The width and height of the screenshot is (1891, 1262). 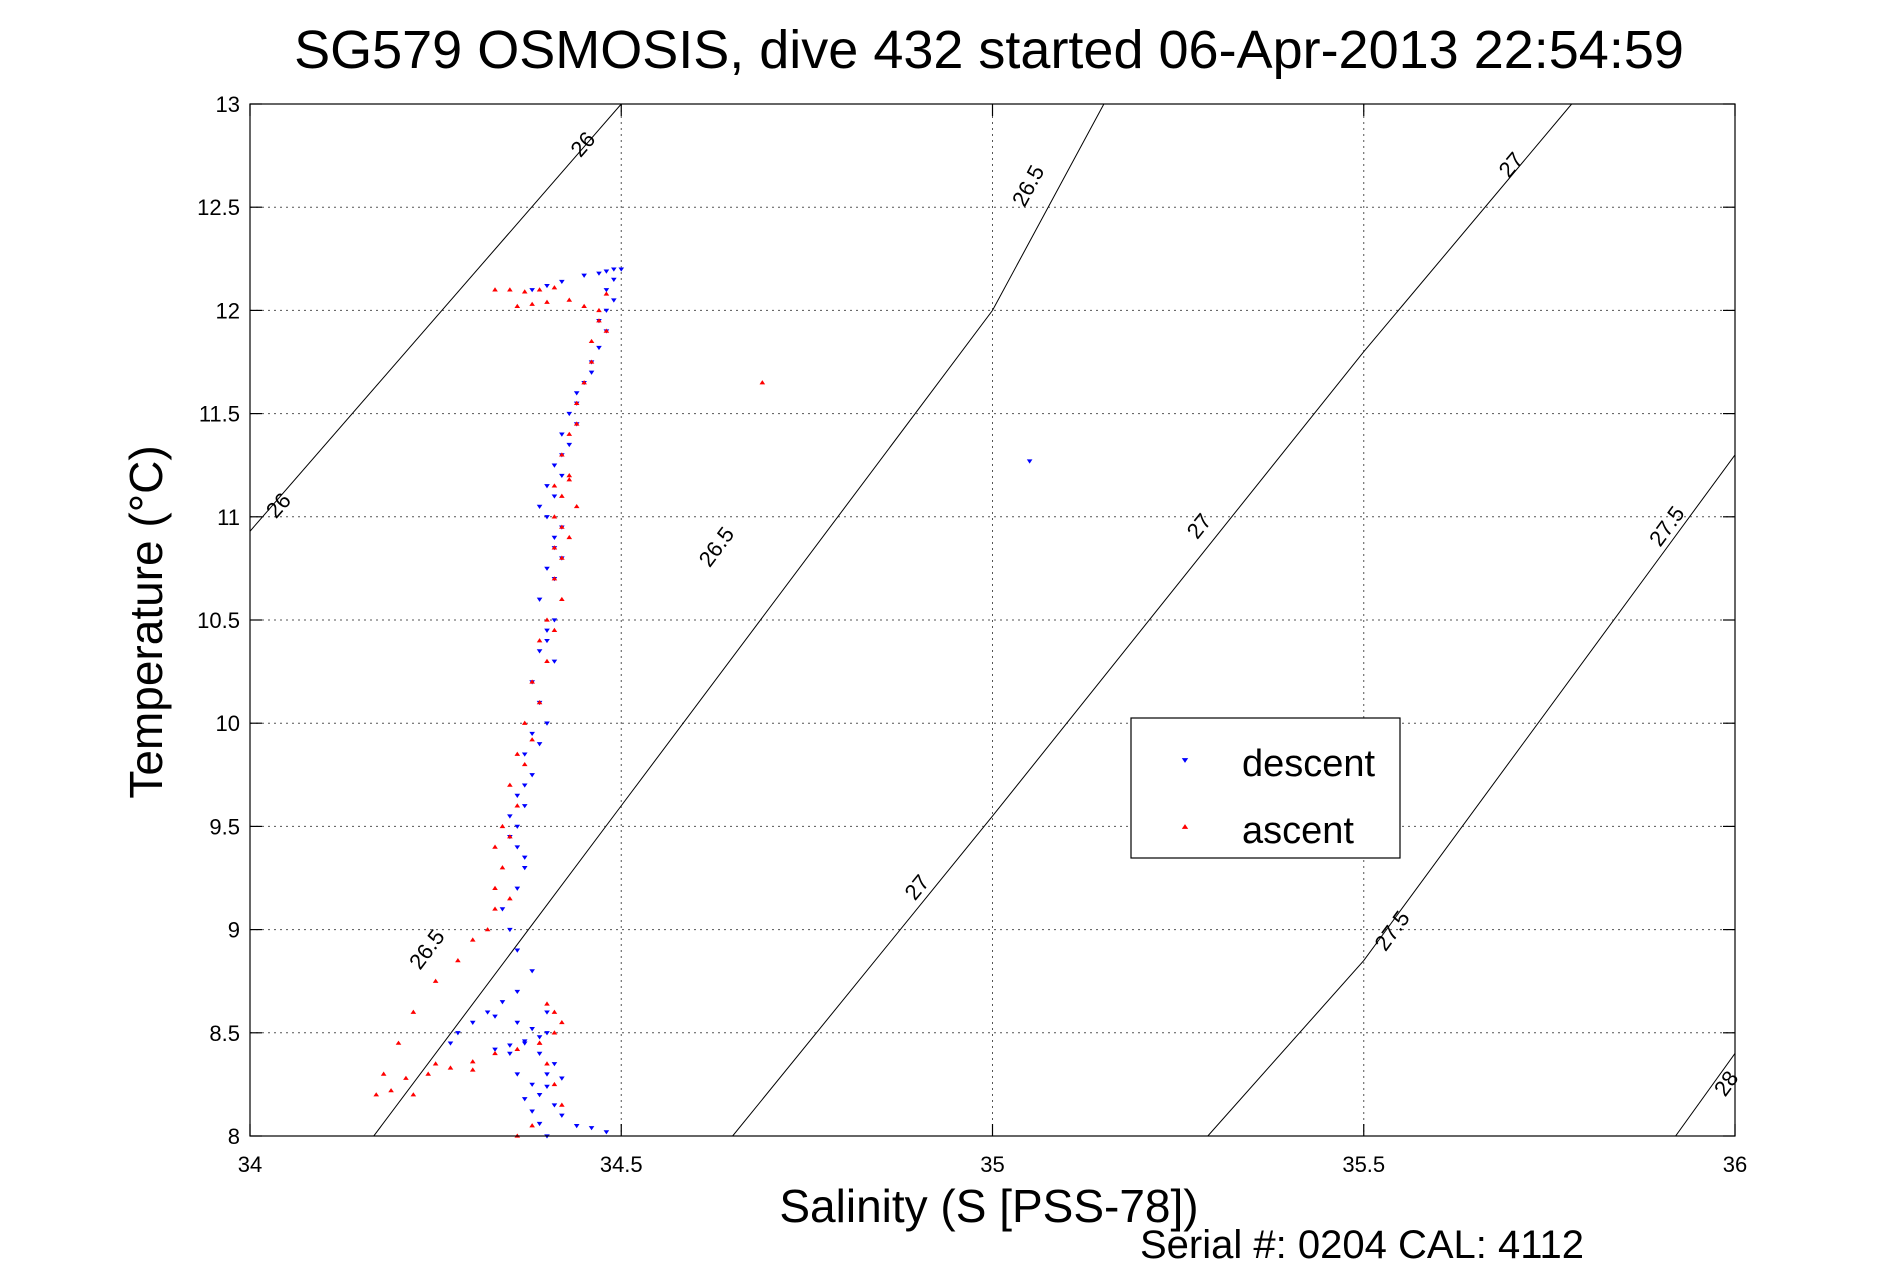 I want to click on legend: descent ascent, so click(x=1265, y=788).